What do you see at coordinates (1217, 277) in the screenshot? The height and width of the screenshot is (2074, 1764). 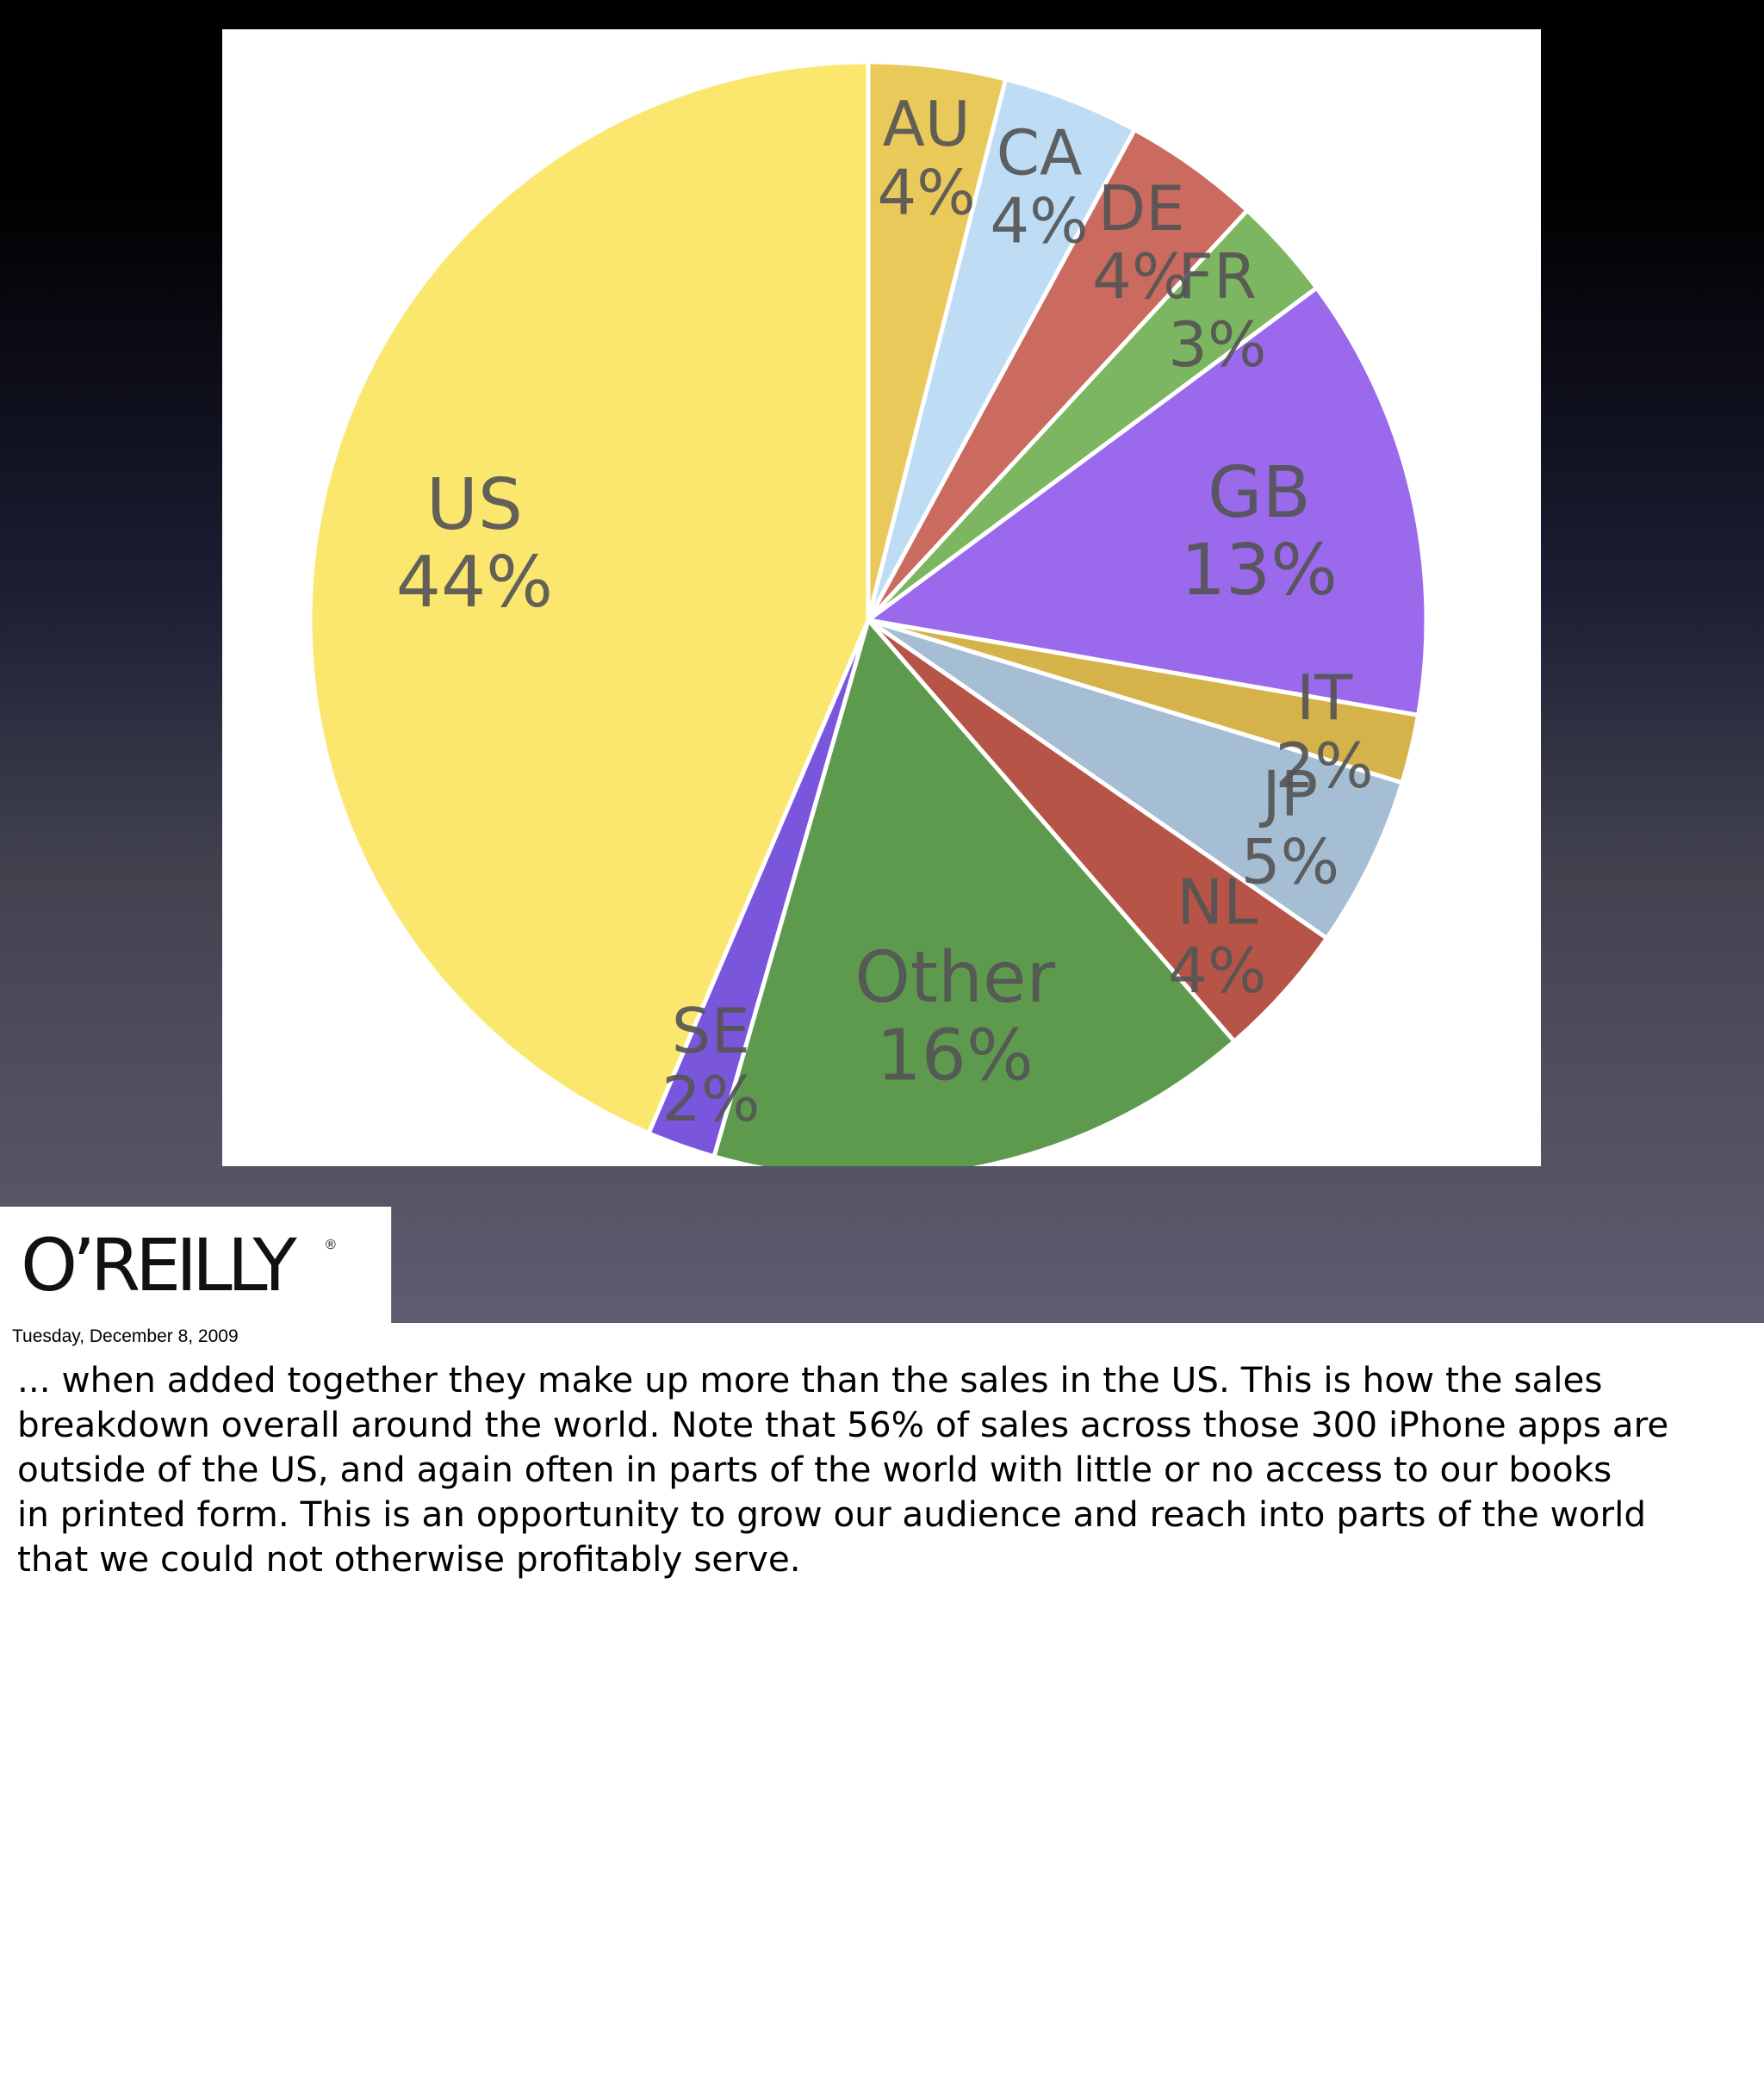 I see `slice-label-fr: FR` at bounding box center [1217, 277].